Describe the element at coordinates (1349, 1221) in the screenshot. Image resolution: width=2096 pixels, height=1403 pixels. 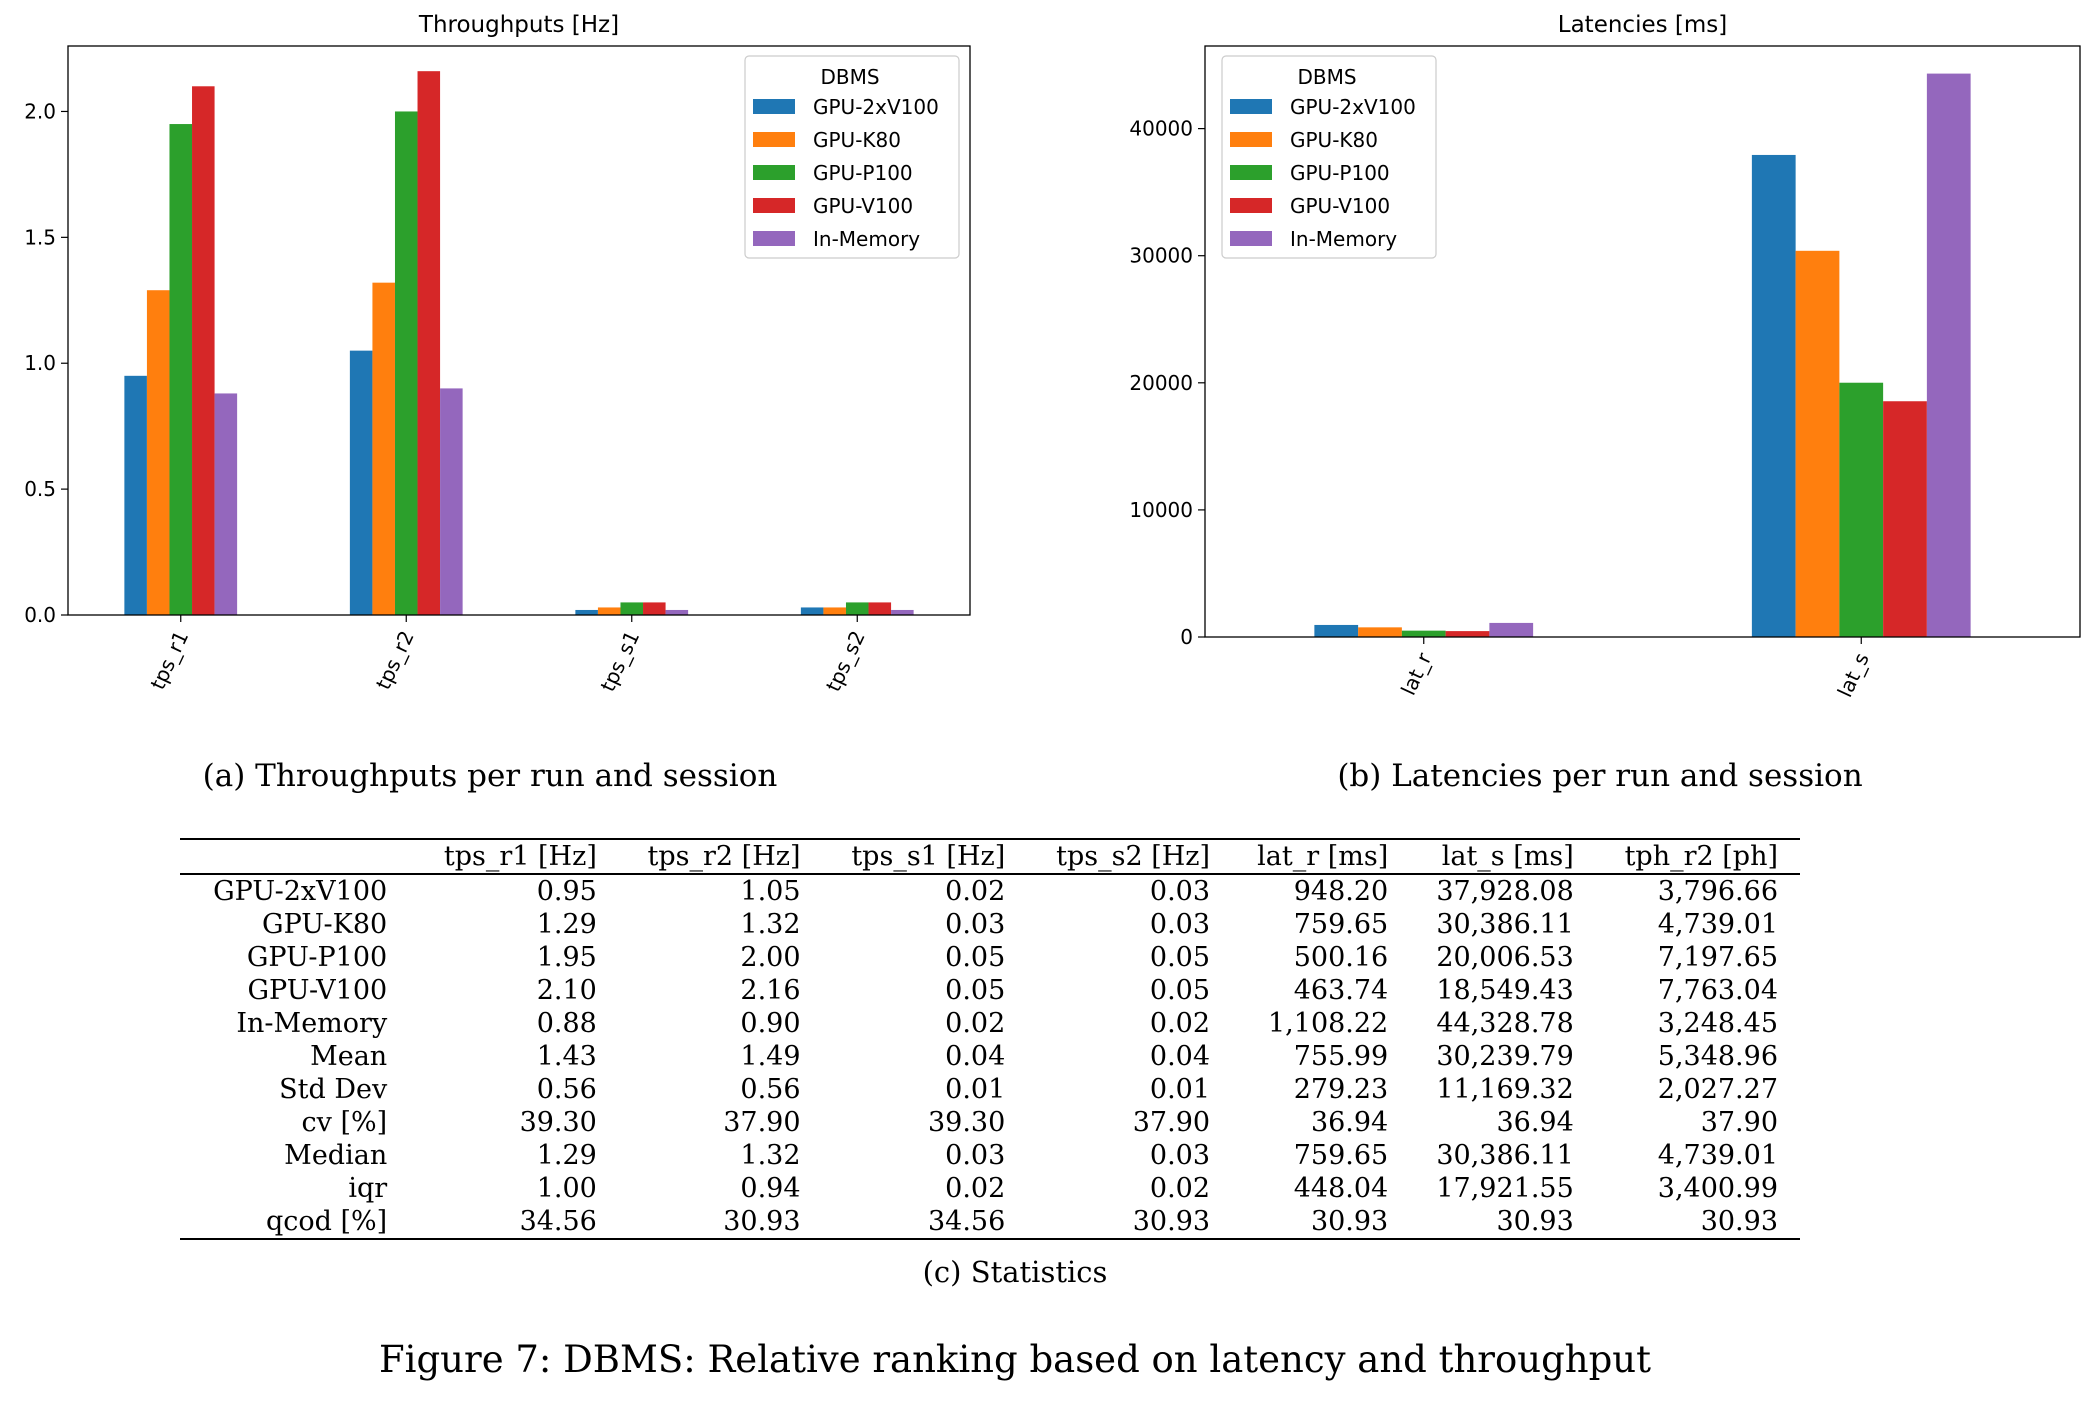
I see `table-cell: 30.93` at that location.